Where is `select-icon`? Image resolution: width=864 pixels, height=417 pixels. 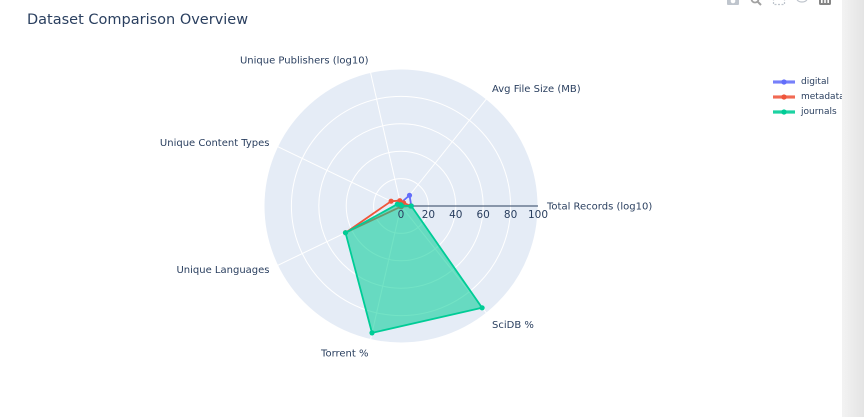 select-icon is located at coordinates (779, 3).